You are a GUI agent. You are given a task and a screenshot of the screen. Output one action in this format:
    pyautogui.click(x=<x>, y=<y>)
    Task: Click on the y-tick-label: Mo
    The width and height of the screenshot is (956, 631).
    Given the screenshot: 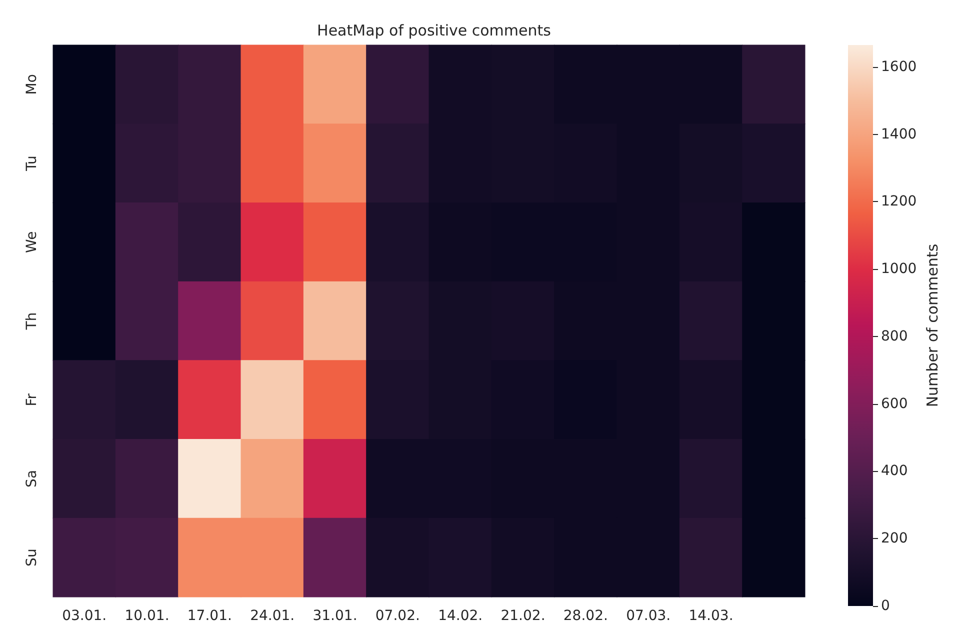 What is the action you would take?
    pyautogui.click(x=32, y=84)
    